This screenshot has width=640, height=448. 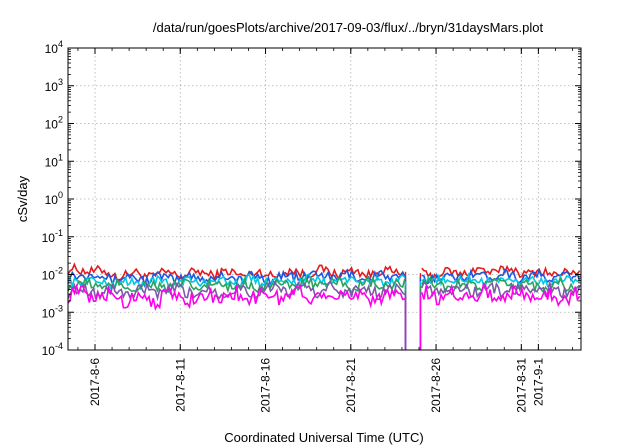 What do you see at coordinates (52, 311) in the screenshot?
I see `y-tick-label: 10⁻³` at bounding box center [52, 311].